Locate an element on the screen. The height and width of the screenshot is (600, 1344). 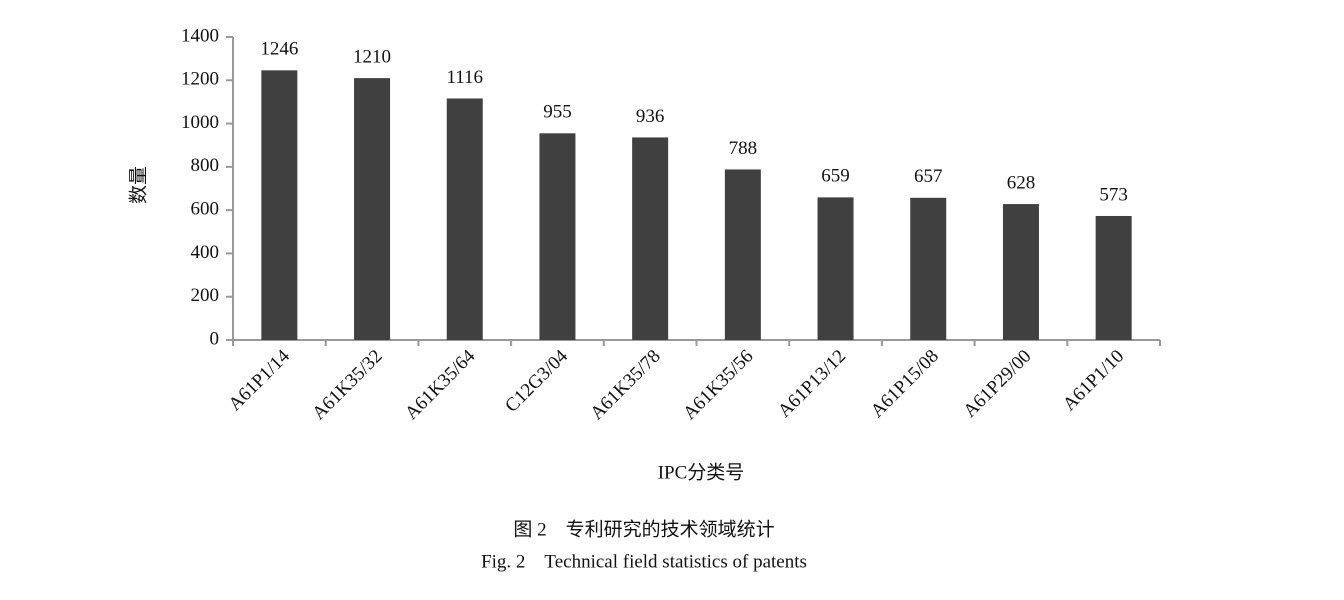
value-label: 1246 is located at coordinates (279, 49).